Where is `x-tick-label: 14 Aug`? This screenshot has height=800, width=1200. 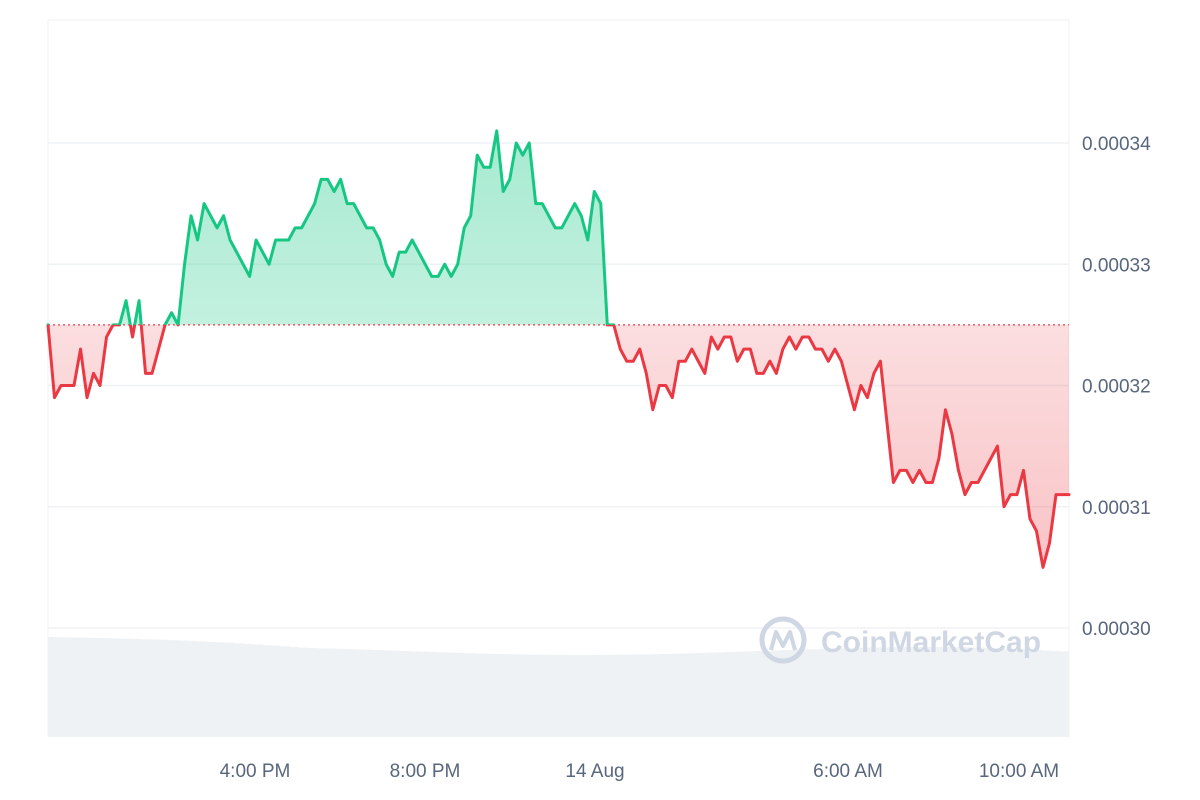
x-tick-label: 14 Aug is located at coordinates (594, 771).